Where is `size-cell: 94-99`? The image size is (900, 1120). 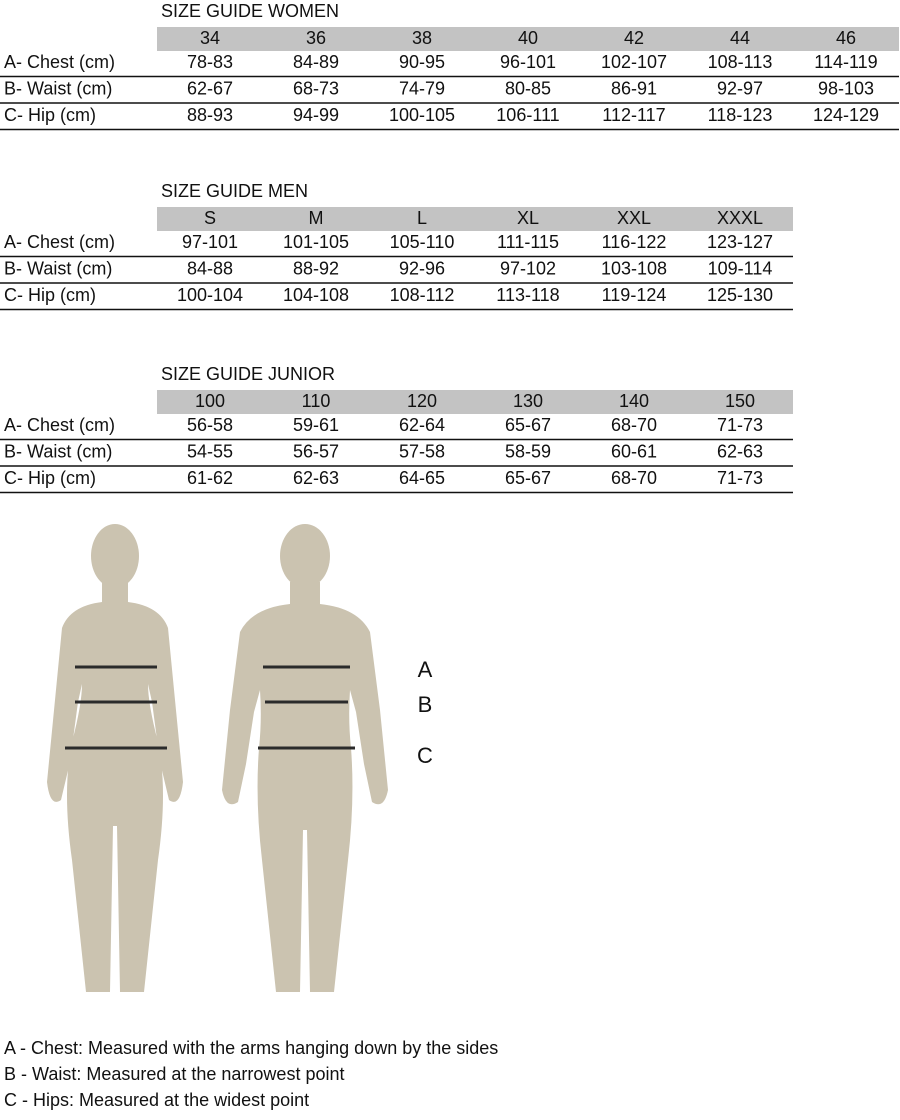
size-cell: 94-99 is located at coordinates (316, 115).